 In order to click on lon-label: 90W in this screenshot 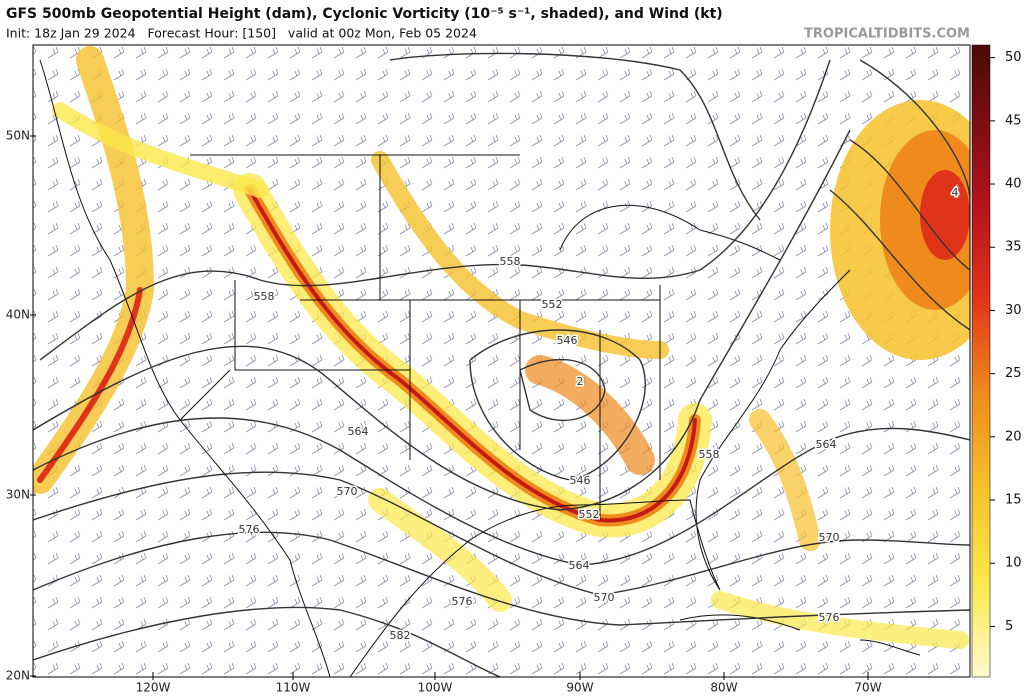, I will do `click(579, 688)`.